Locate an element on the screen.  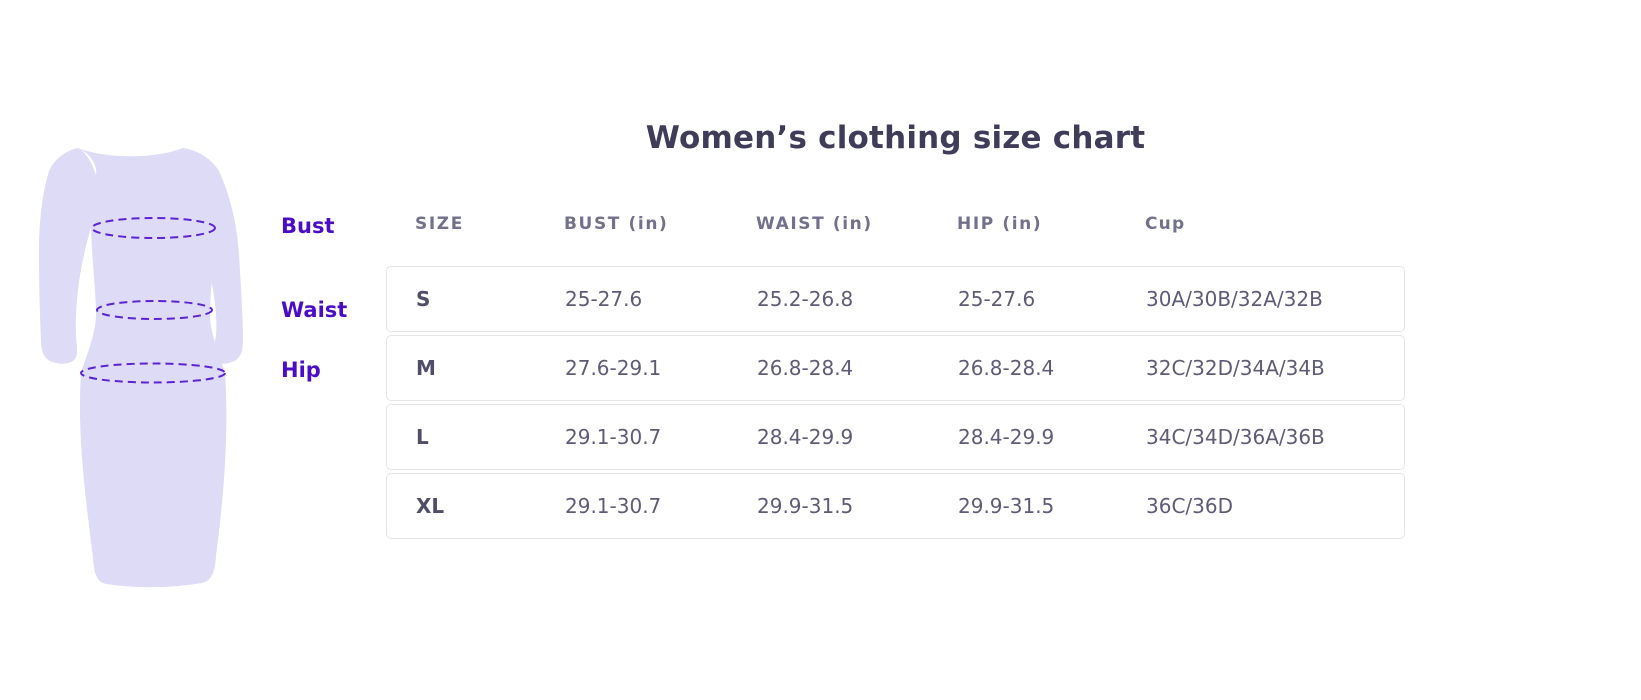
dress-left-sleeve is located at coordinates (69, 256).